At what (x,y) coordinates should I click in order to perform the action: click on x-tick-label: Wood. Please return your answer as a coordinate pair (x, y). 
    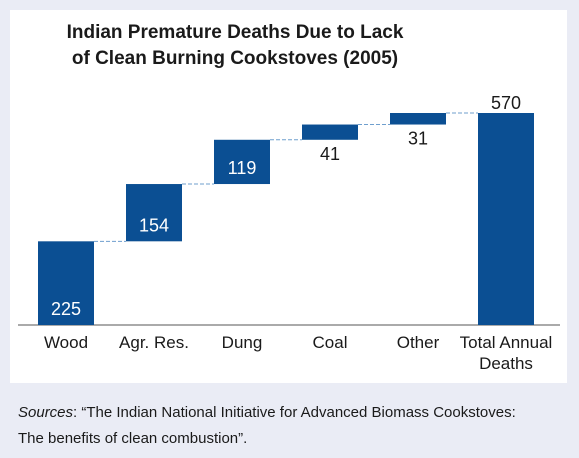
    Looking at the image, I should click on (66, 342).